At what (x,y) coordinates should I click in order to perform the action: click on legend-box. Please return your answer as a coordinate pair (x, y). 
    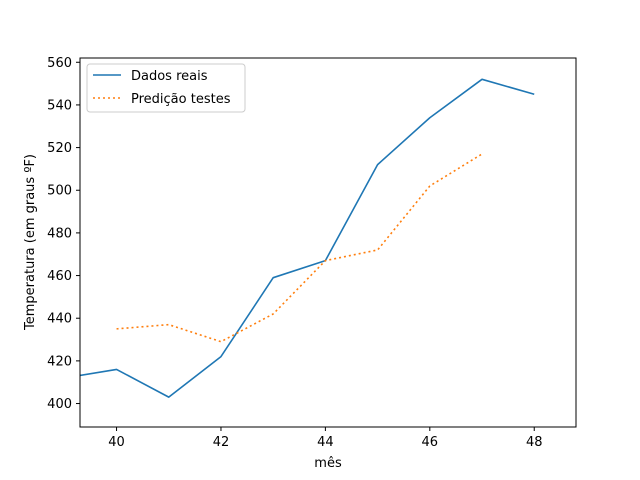
    Looking at the image, I should click on (166, 88).